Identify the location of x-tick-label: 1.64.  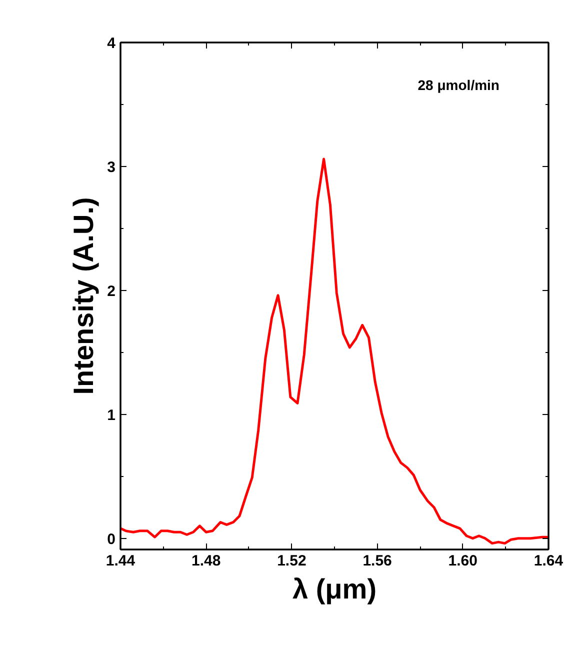
(549, 561).